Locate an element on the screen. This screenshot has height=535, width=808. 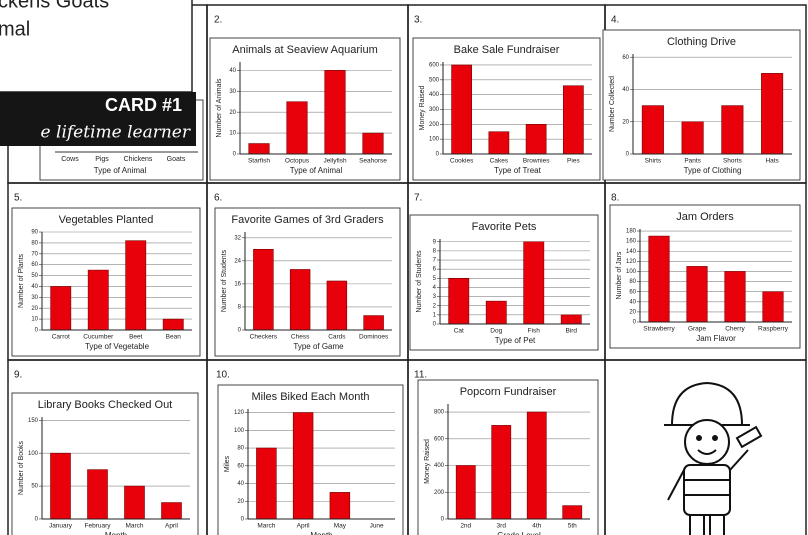
smile is located at coordinates (707, 452).